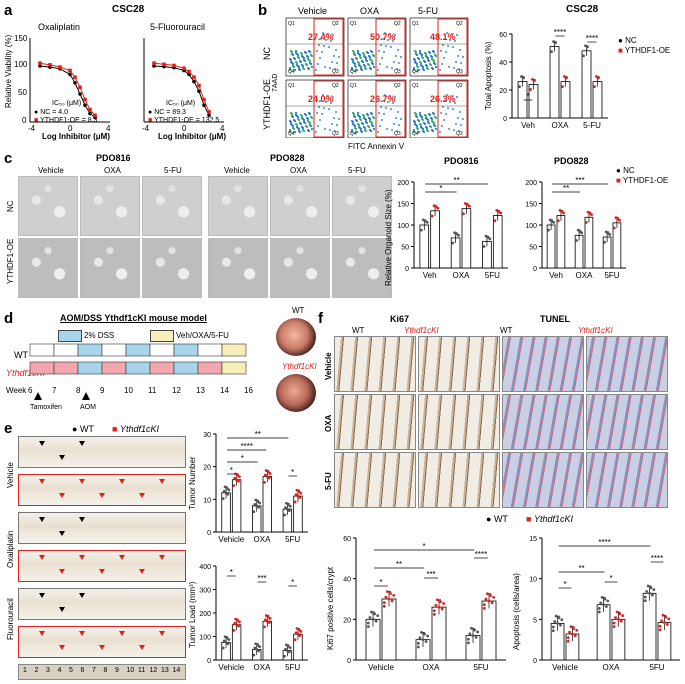 This screenshot has width=685, height=684. I want to click on y-tick-label: 400, so click(205, 567).